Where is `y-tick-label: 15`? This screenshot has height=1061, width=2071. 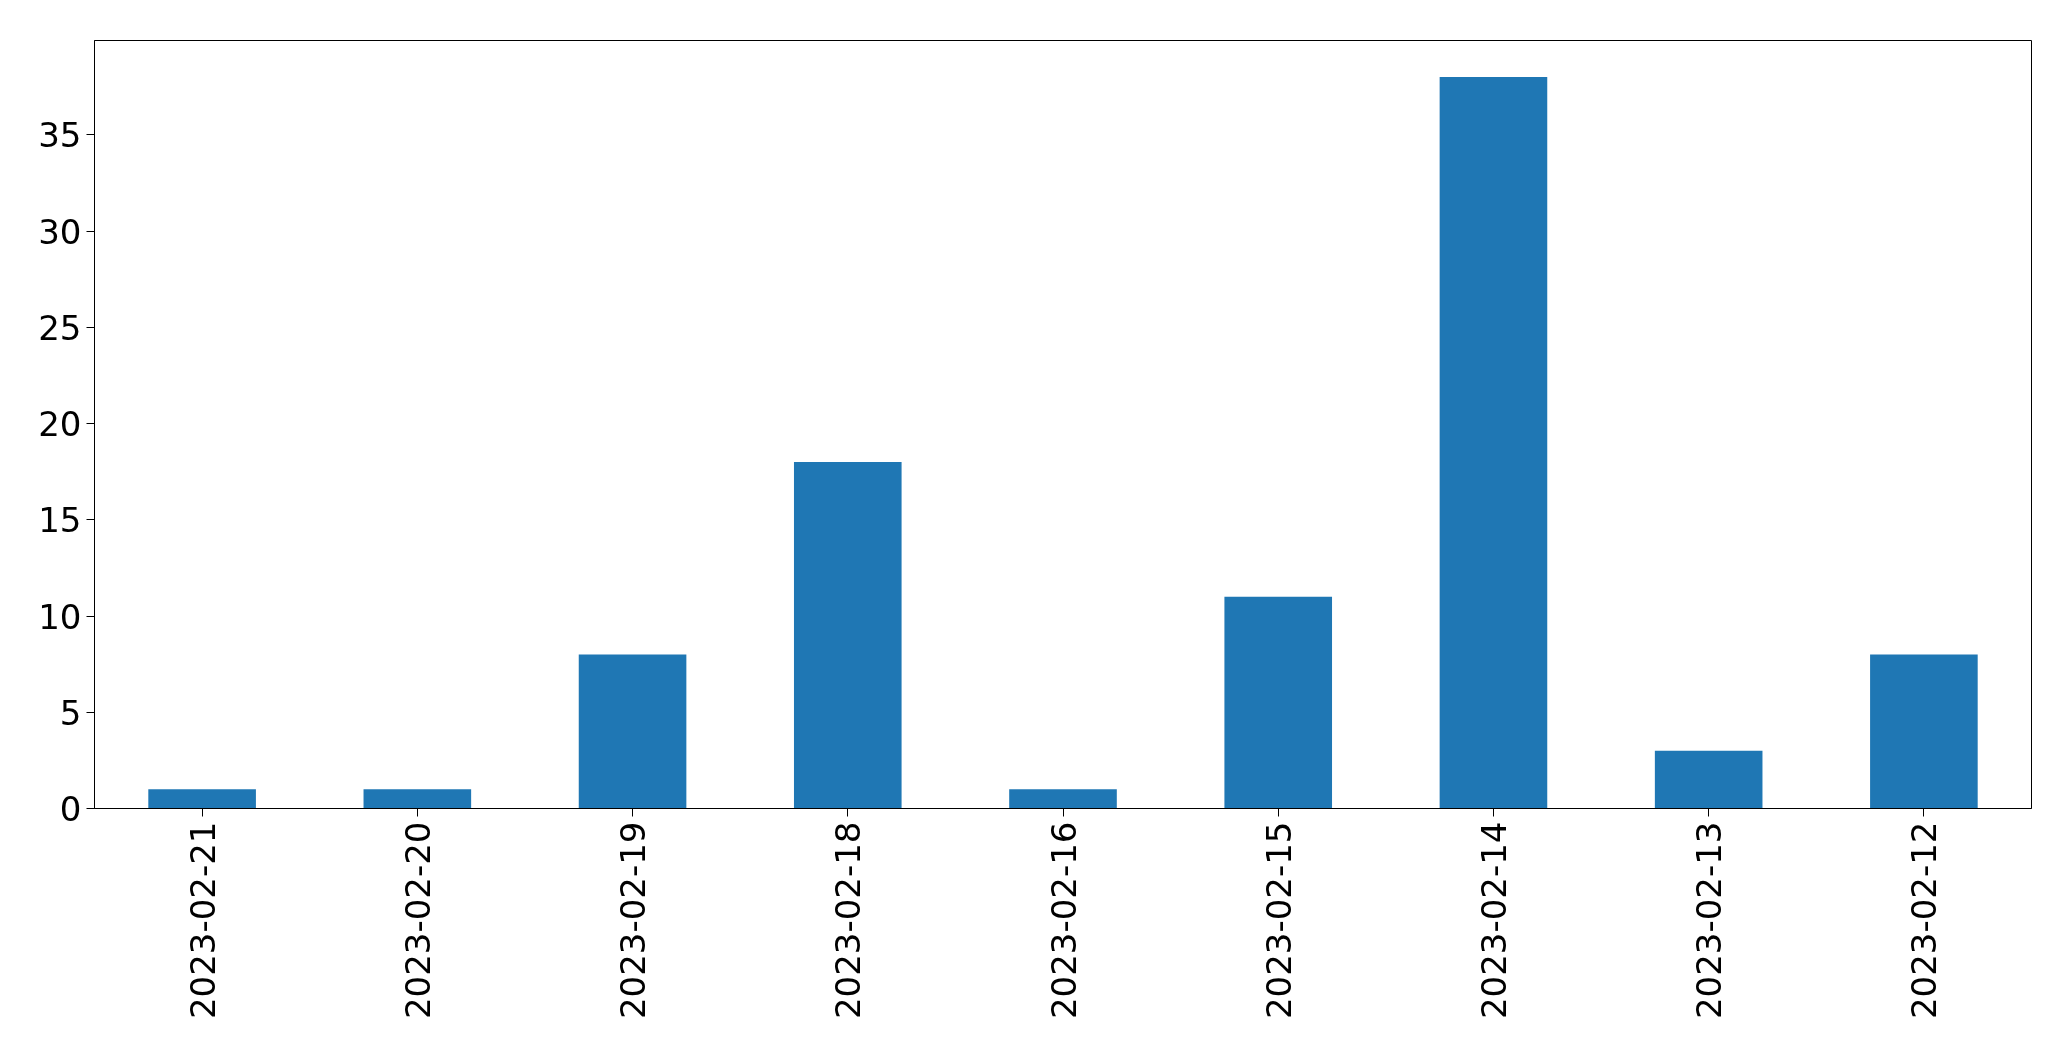 y-tick-label: 15 is located at coordinates (60, 520).